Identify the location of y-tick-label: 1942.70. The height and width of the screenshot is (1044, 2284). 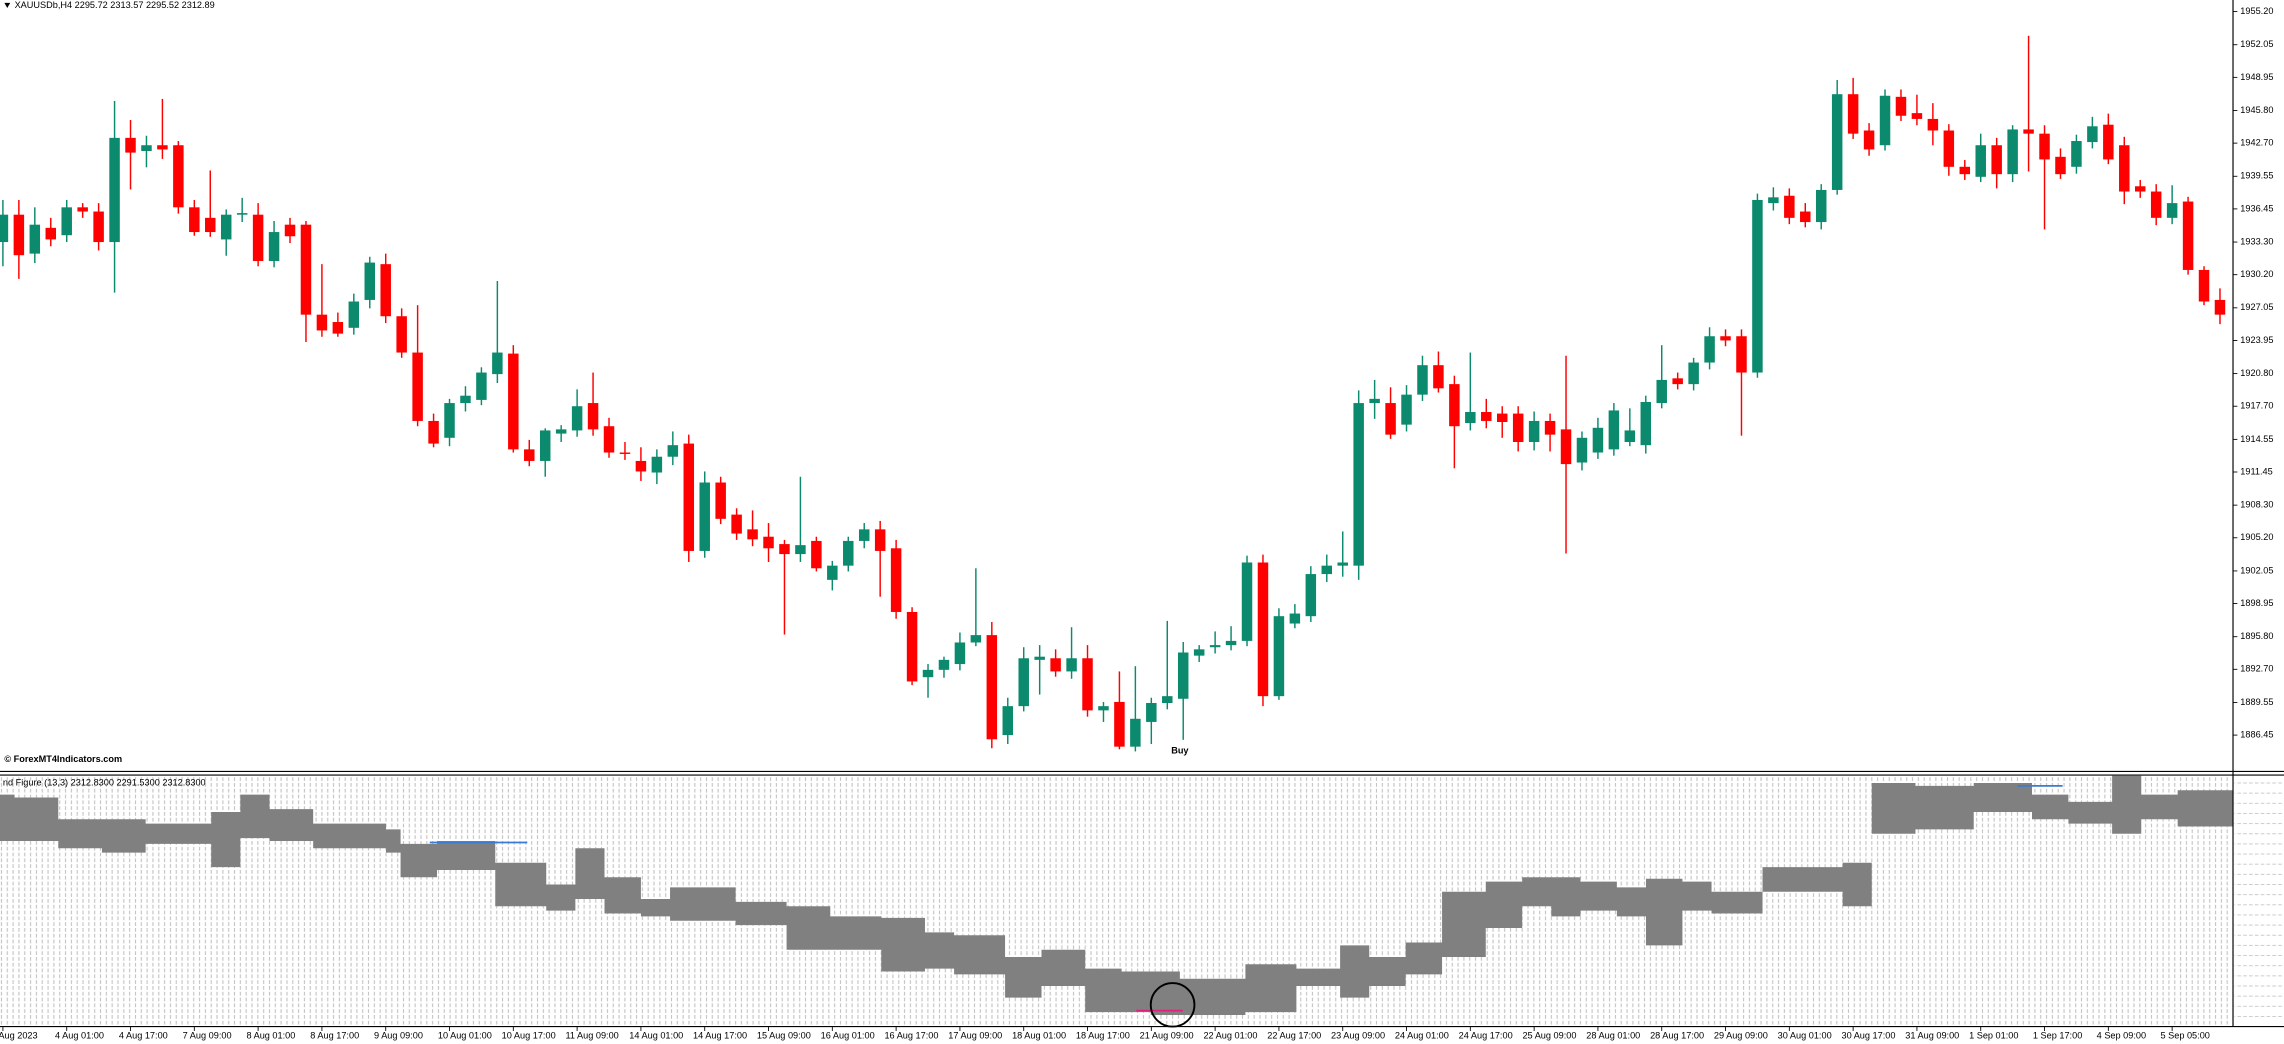
(2256, 143).